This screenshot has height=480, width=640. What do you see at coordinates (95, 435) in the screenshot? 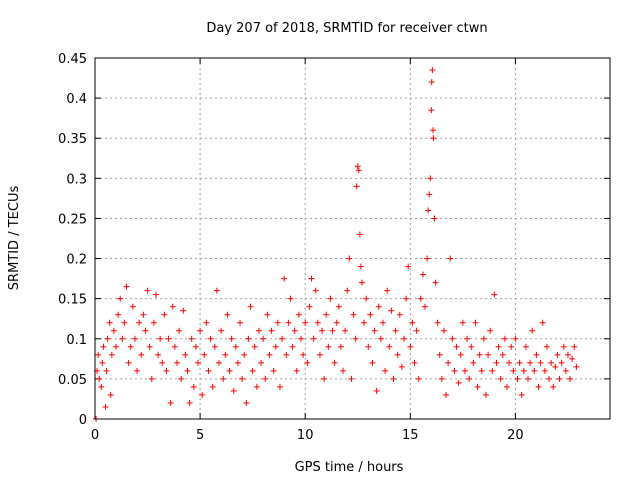
I see `x-tick-label: 0` at bounding box center [95, 435].